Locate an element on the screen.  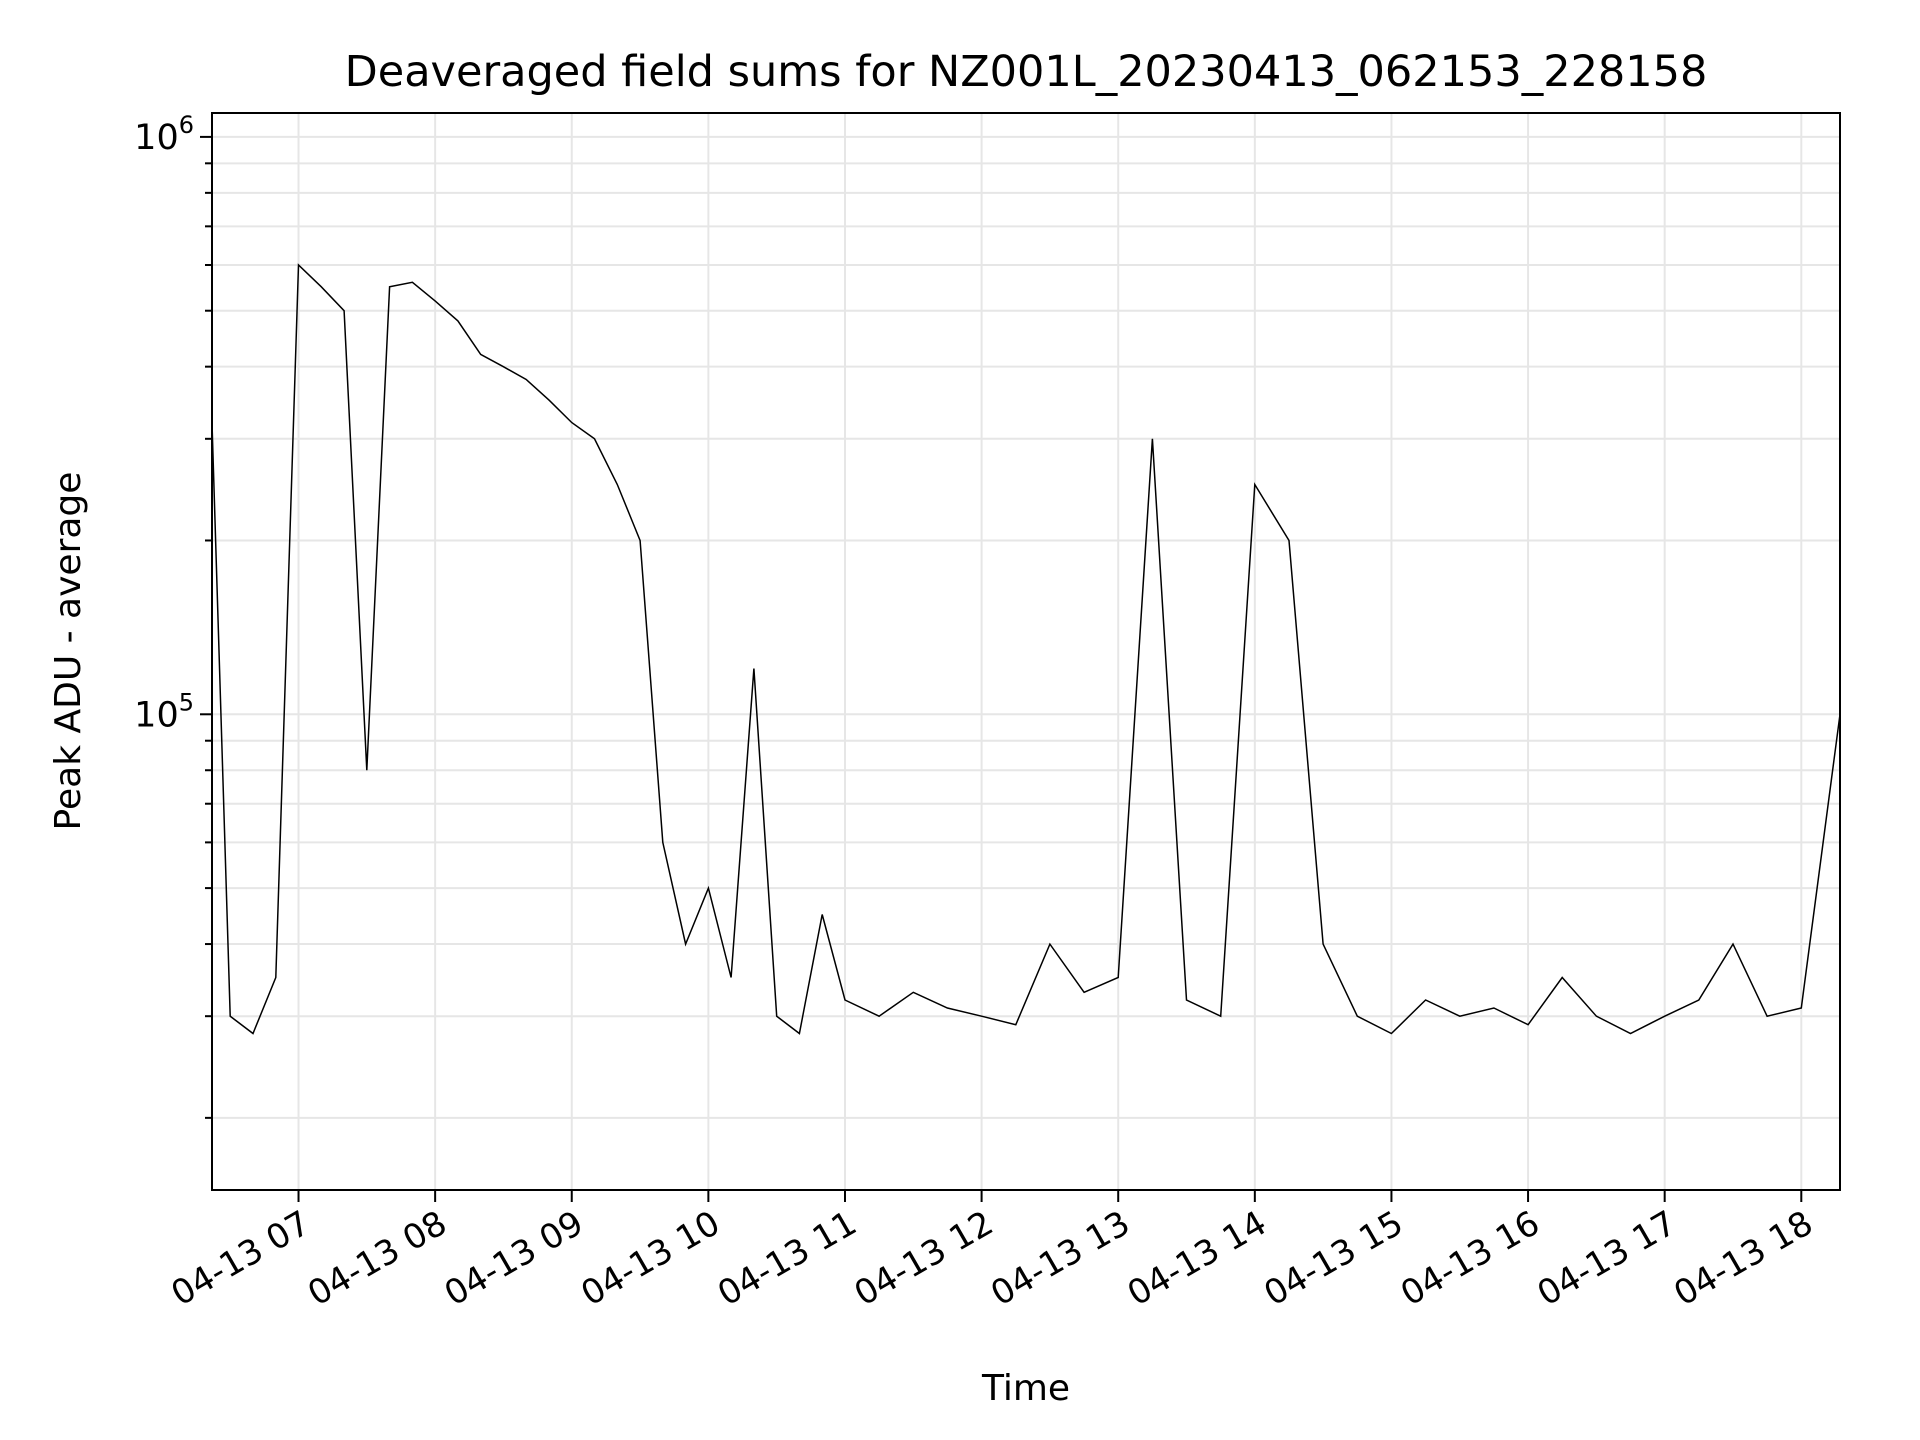
y-axis: 10⁵ 10⁶ is located at coordinates (173, 615).